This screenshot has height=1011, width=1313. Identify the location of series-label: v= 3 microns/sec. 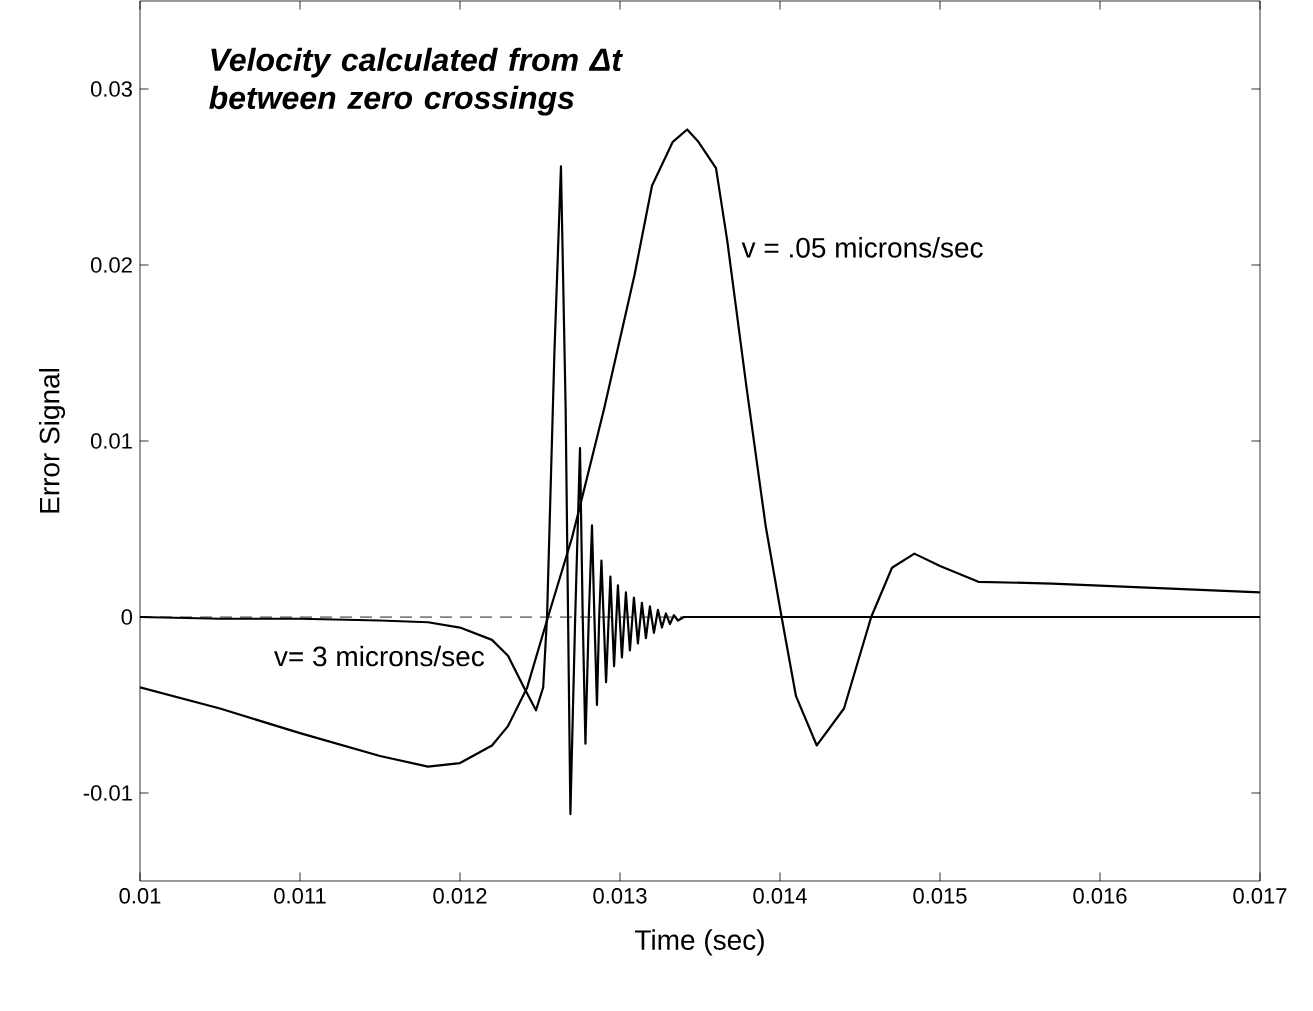
(379, 656).